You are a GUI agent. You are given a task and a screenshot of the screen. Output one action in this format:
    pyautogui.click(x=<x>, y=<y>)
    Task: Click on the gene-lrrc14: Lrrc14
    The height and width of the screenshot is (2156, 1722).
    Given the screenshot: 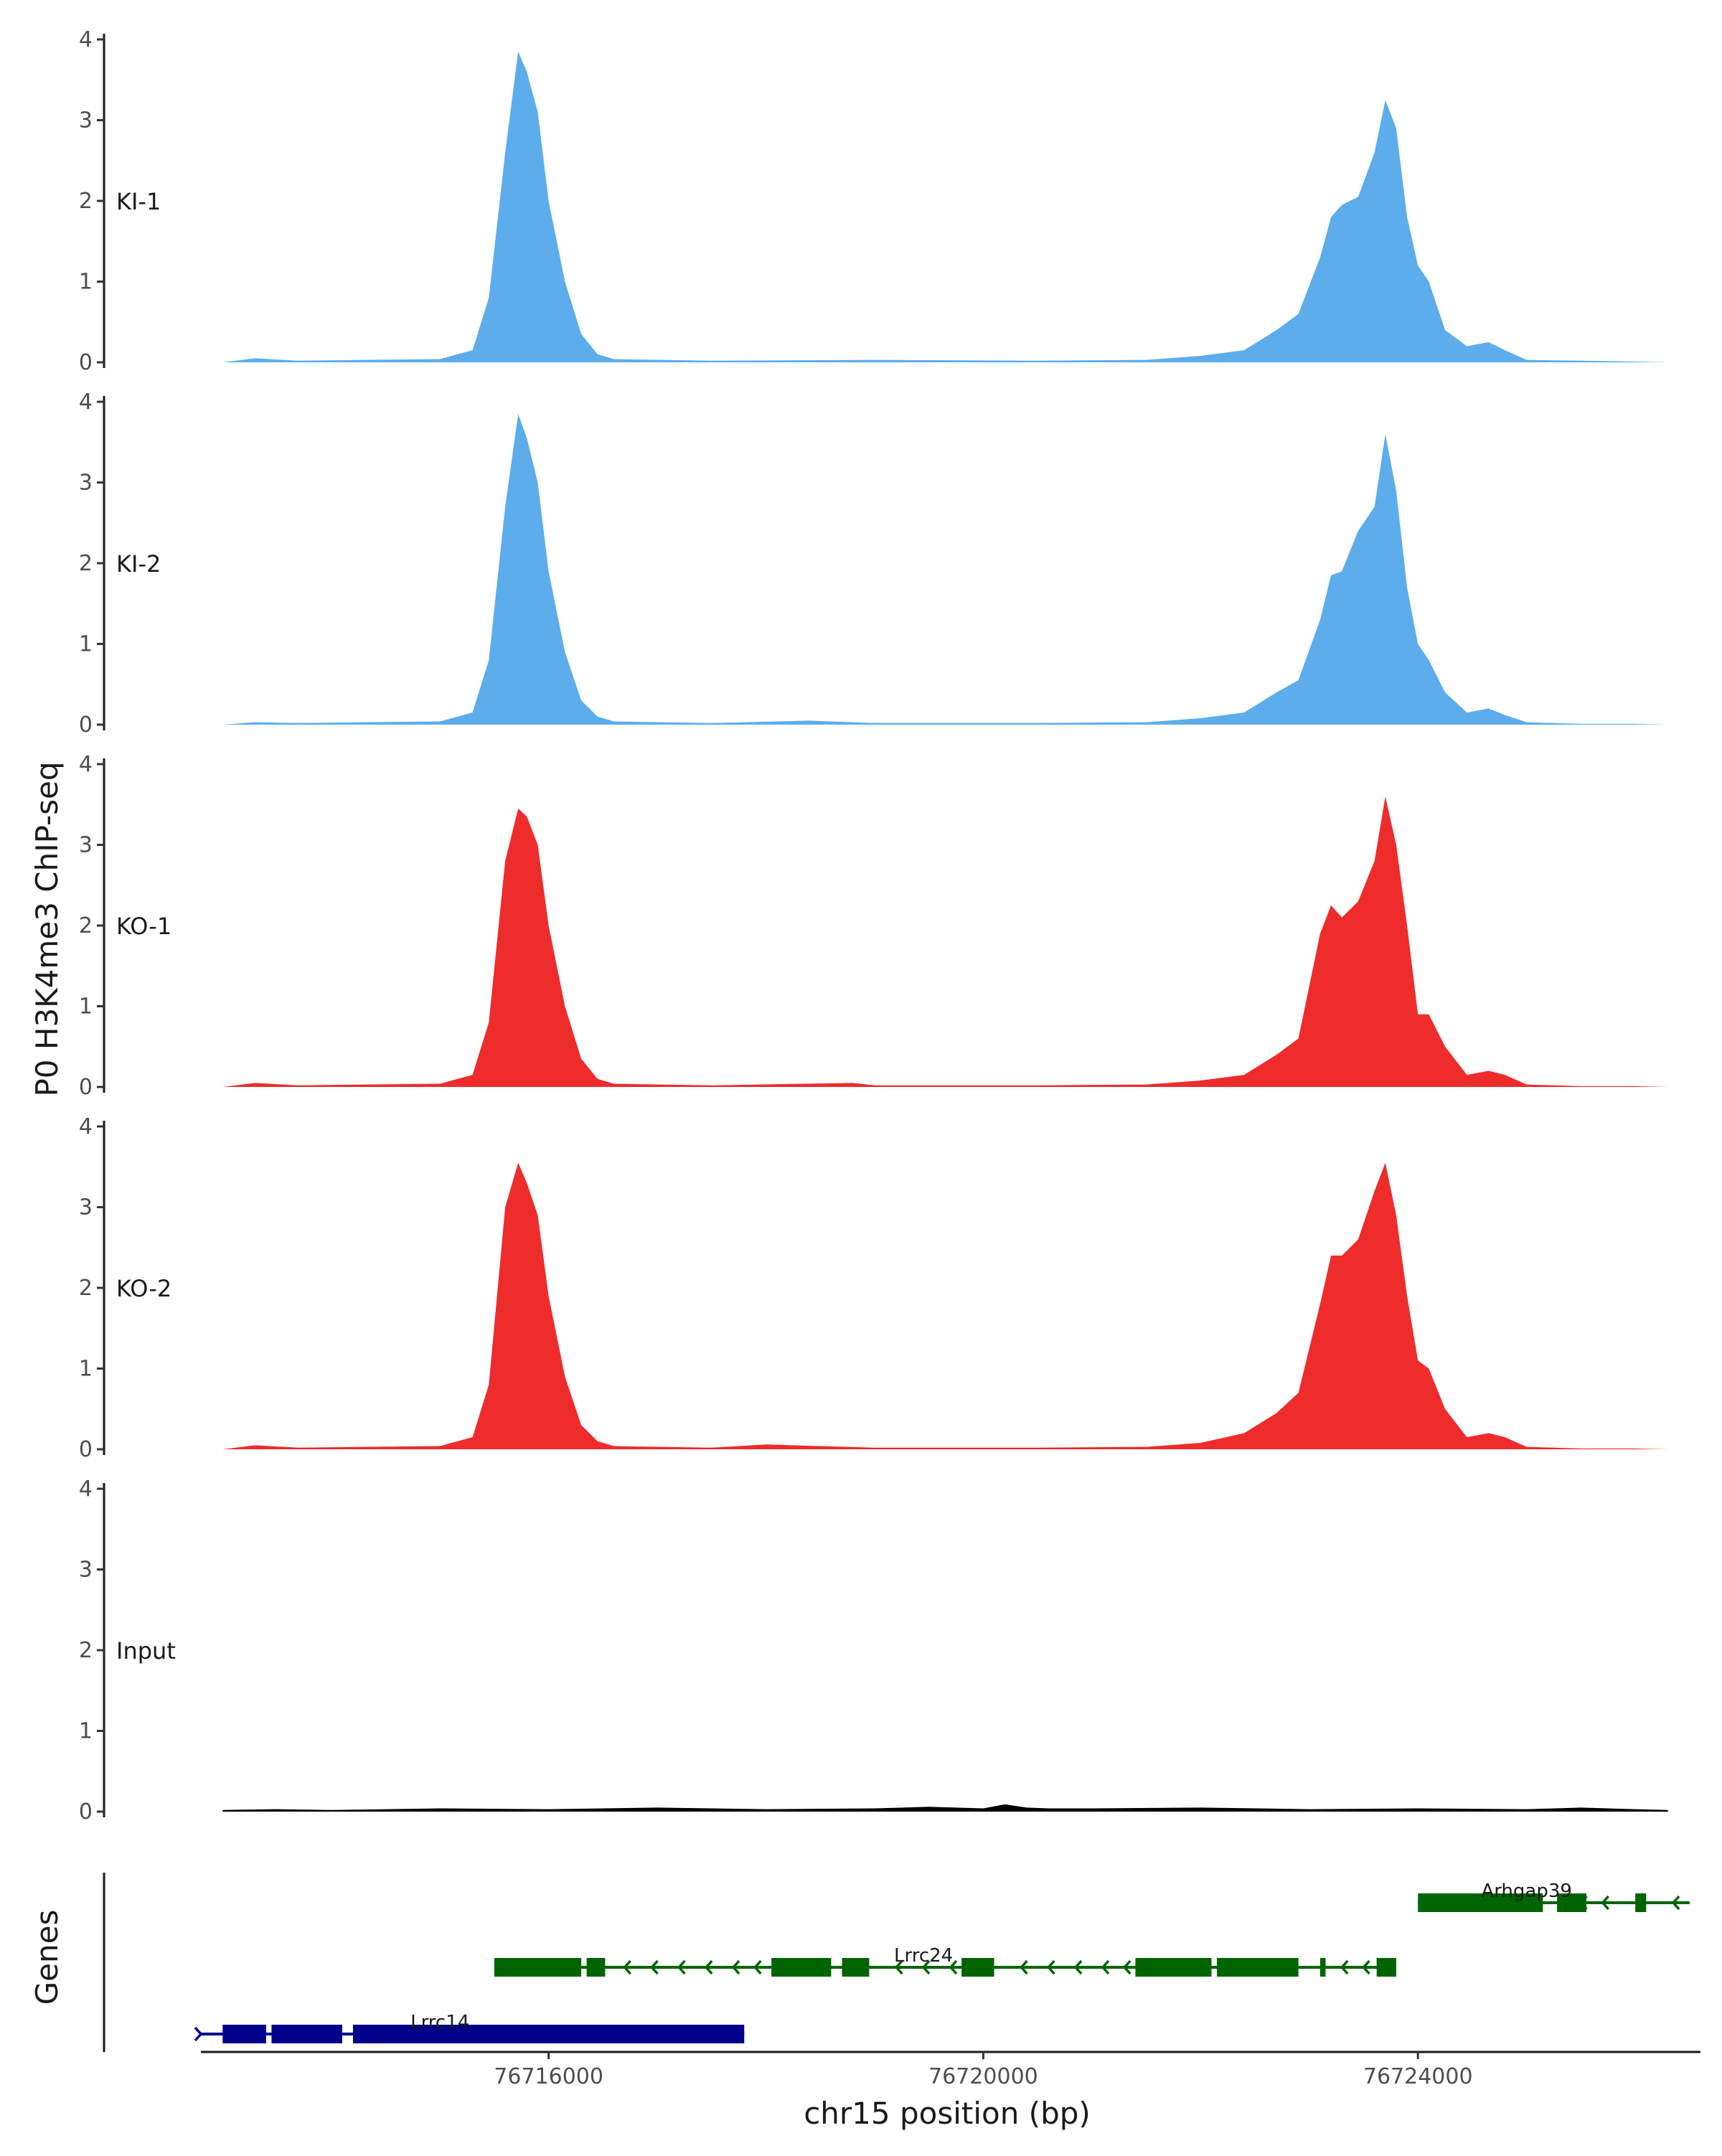 What is the action you would take?
    pyautogui.click(x=470, y=2027)
    